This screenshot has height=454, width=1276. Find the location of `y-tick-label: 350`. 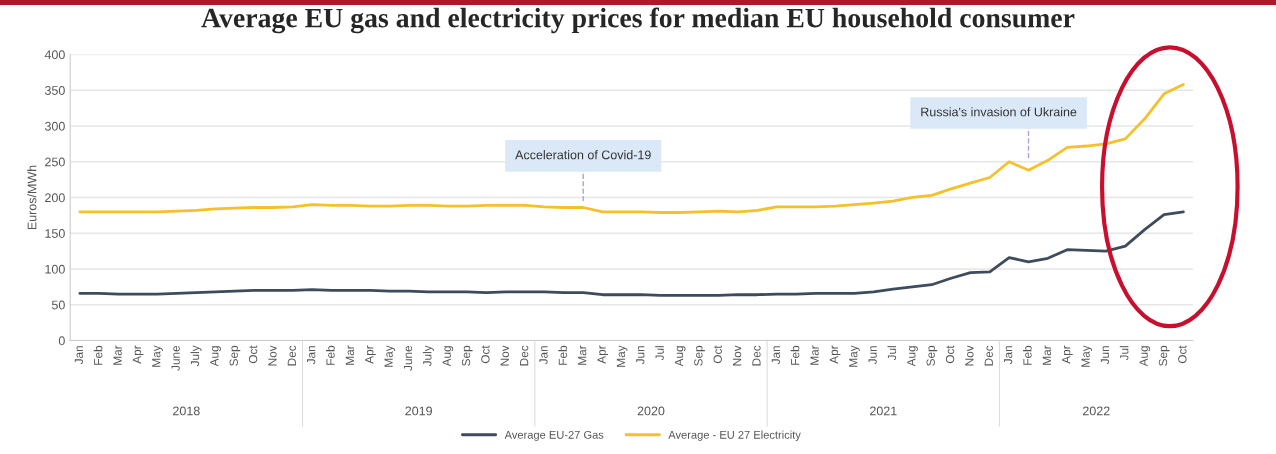

y-tick-label: 350 is located at coordinates (54, 90).